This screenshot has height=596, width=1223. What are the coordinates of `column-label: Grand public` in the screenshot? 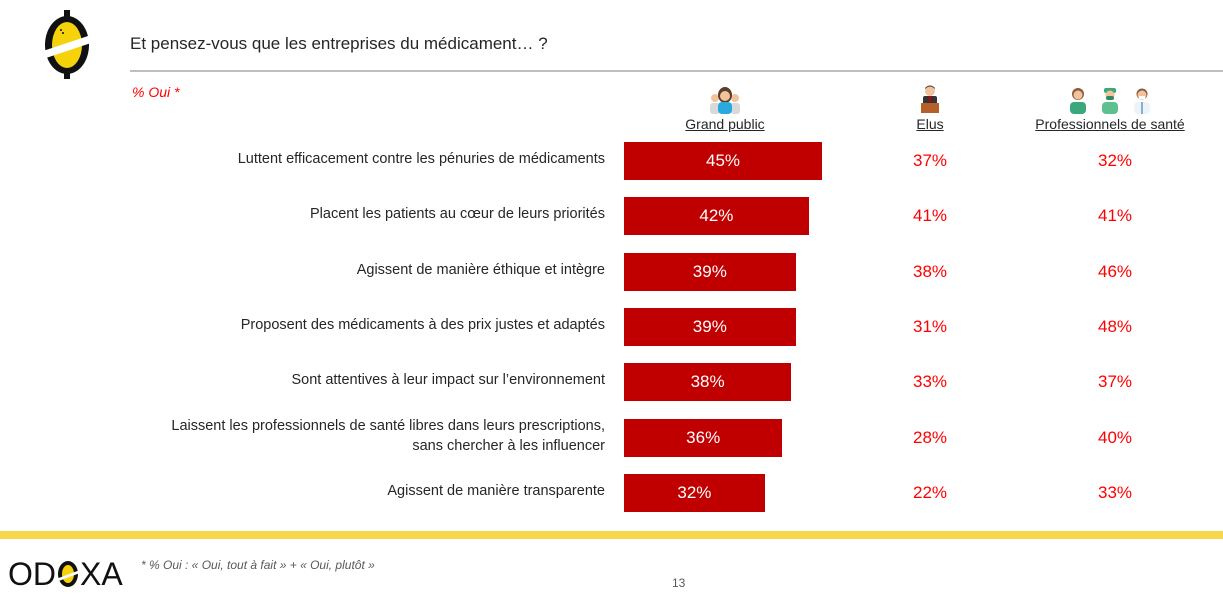 It's located at (725, 124).